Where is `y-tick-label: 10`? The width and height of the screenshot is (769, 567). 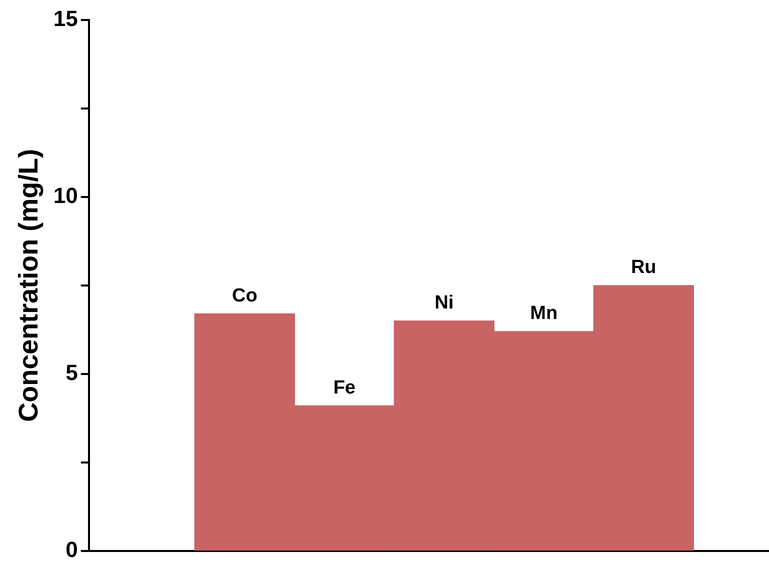
y-tick-label: 10 is located at coordinates (65, 195).